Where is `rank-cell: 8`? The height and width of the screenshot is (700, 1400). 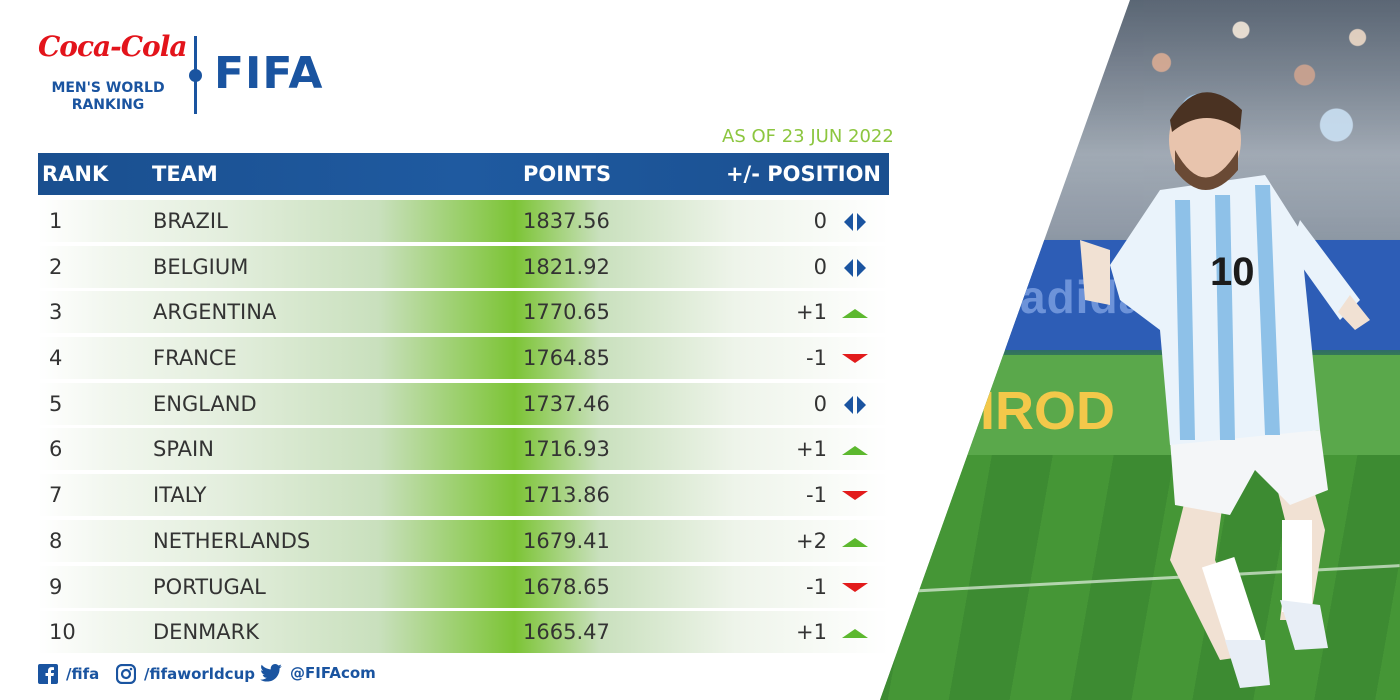
rank-cell: 8 is located at coordinates (56, 540).